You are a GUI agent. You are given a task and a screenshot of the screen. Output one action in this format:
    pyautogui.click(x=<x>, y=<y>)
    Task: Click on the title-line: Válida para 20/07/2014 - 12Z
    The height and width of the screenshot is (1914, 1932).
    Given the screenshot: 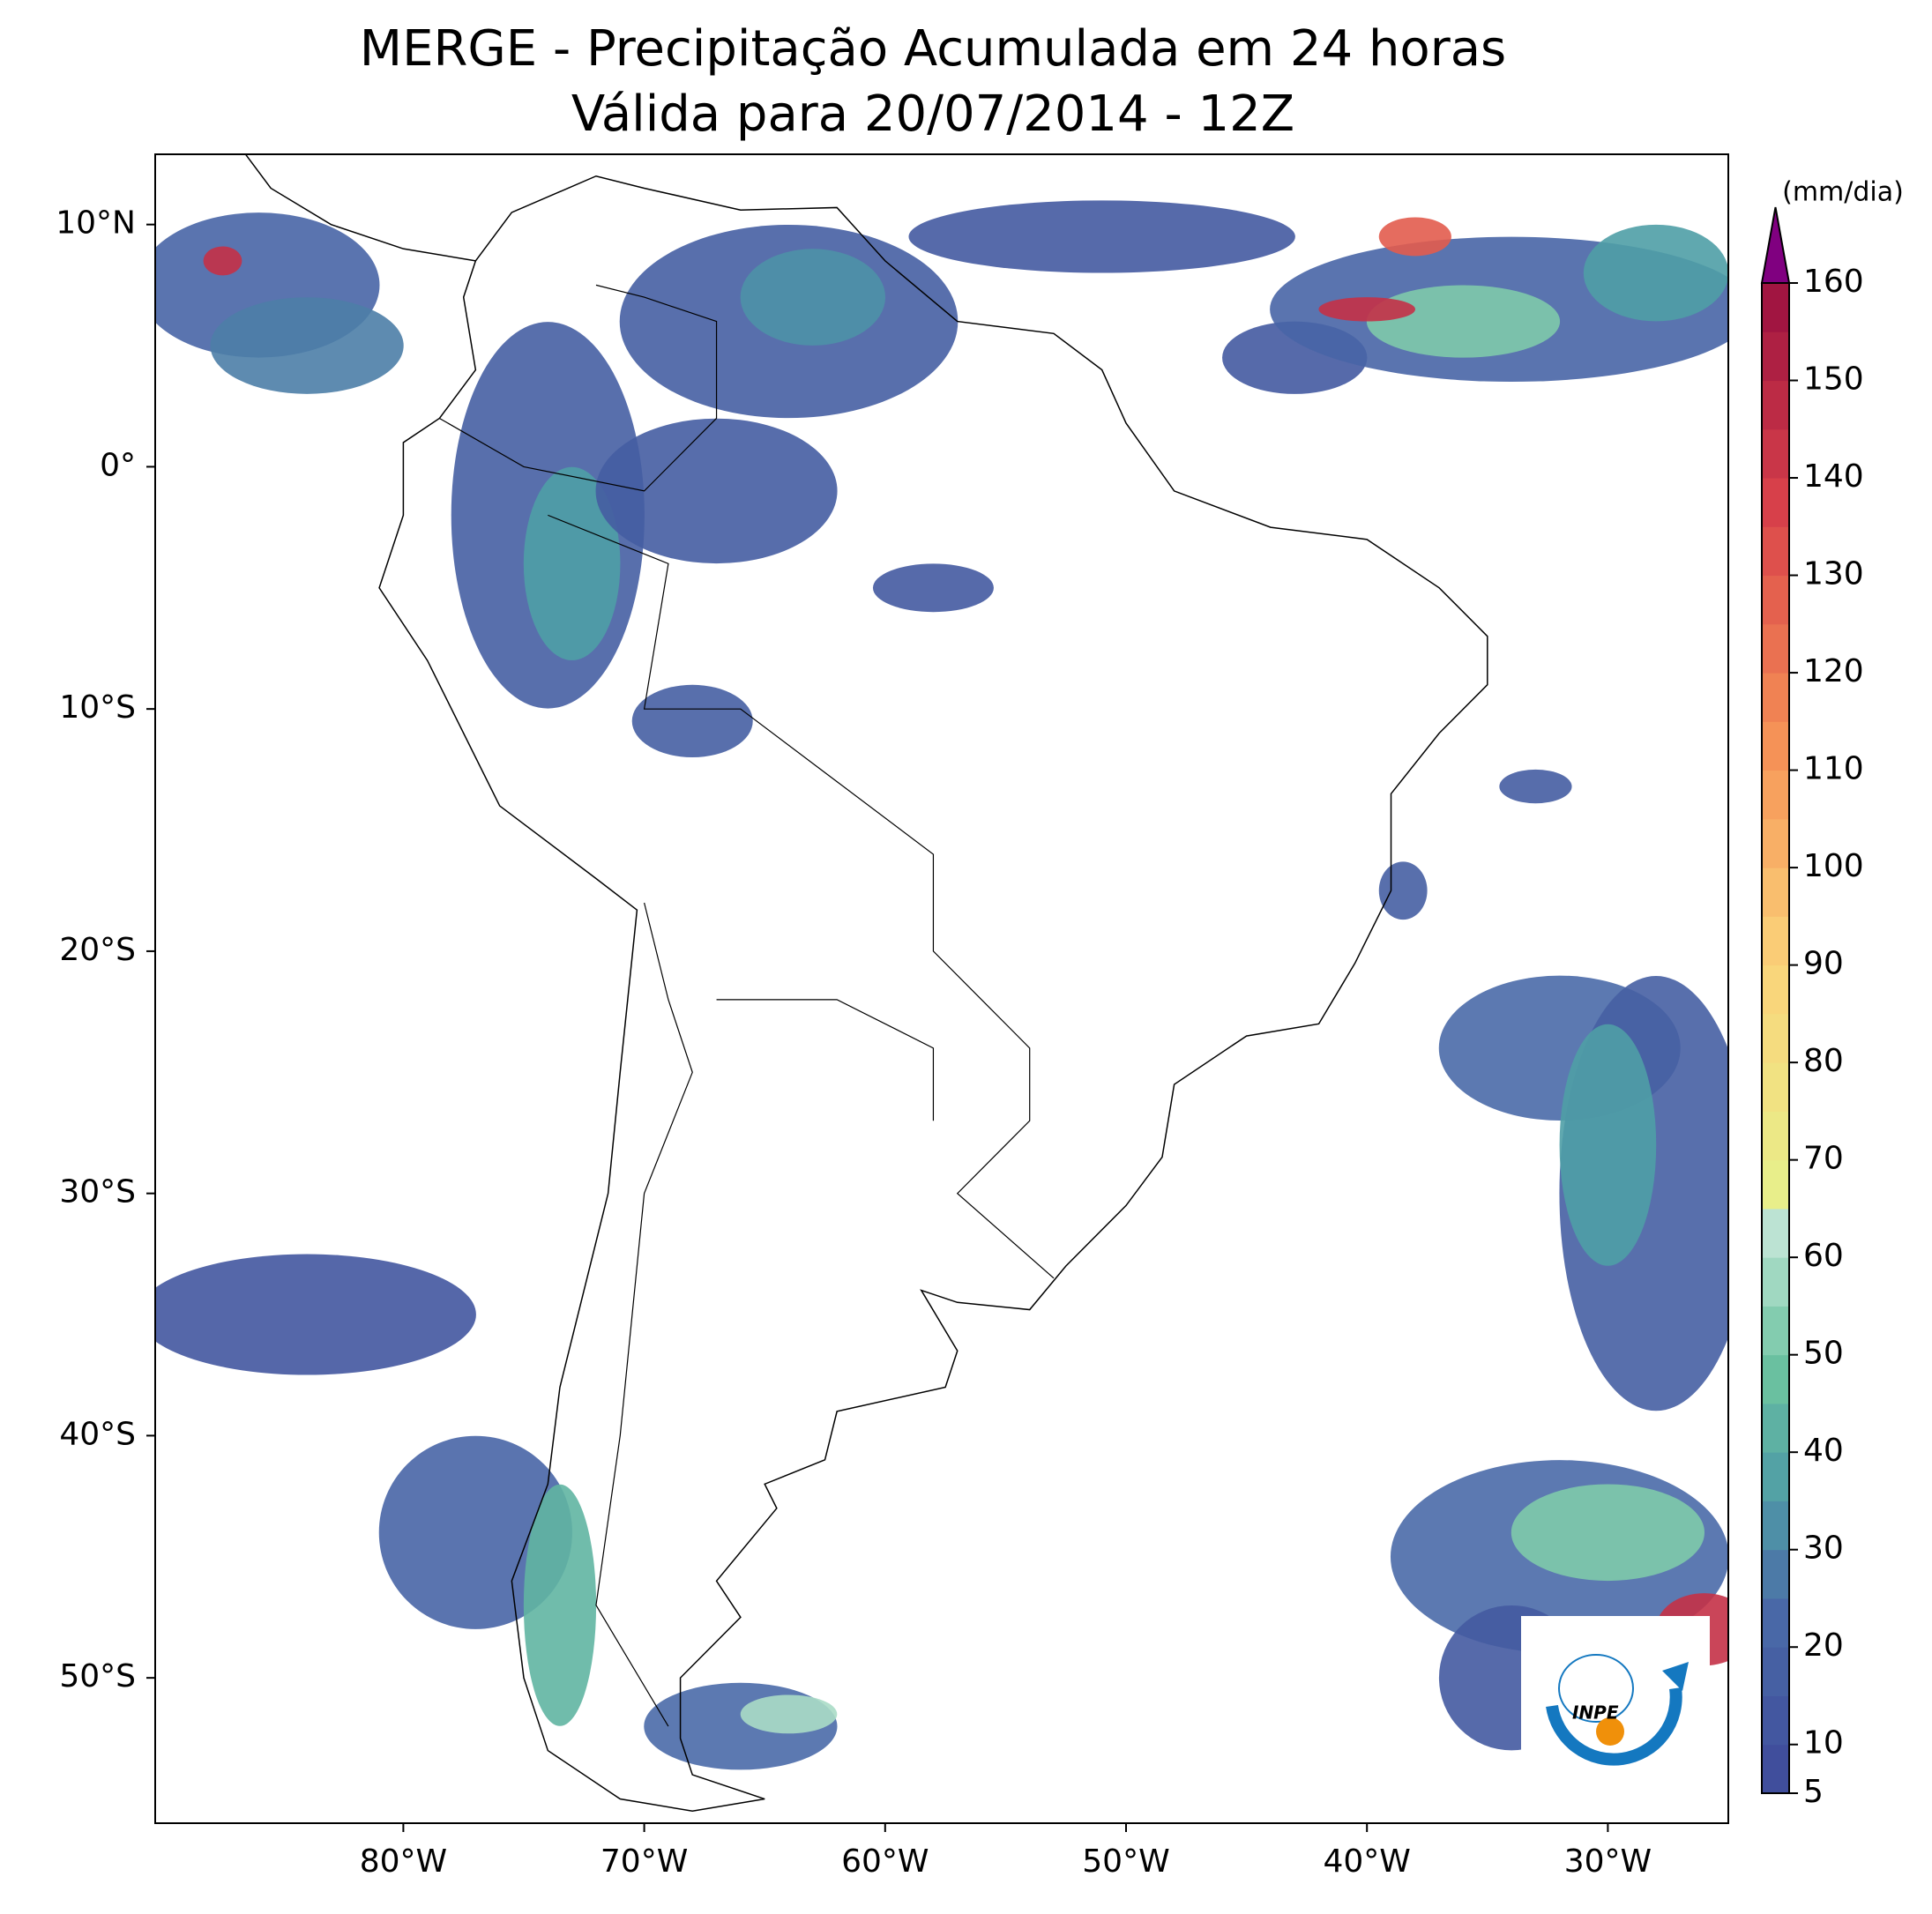 What is the action you would take?
    pyautogui.click(x=932, y=114)
    